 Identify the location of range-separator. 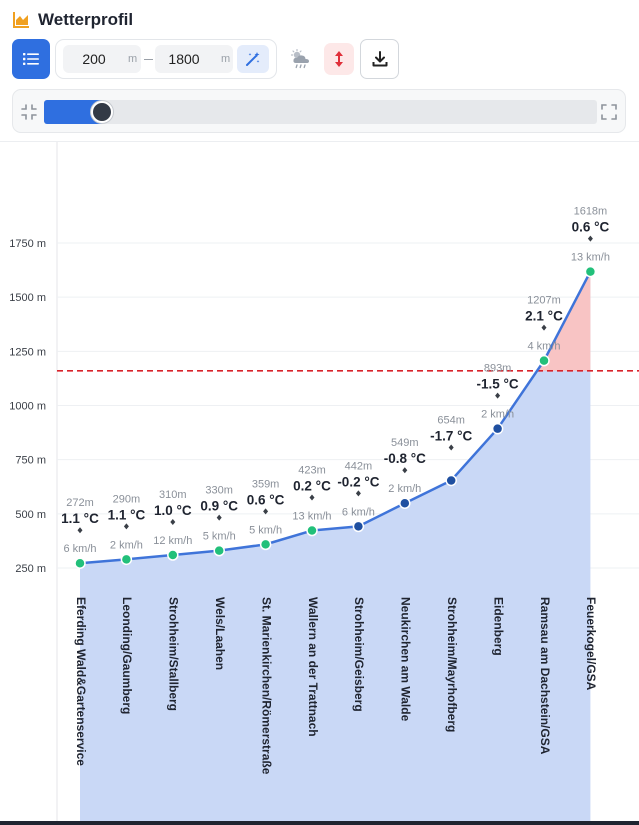
(148, 59).